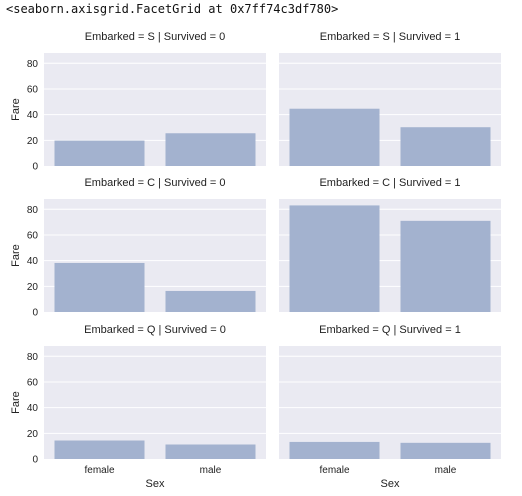 Image resolution: width=522 pixels, height=496 pixels. Describe the element at coordinates (155, 484) in the screenshot. I see `x-axis-label-left: Sex` at that location.